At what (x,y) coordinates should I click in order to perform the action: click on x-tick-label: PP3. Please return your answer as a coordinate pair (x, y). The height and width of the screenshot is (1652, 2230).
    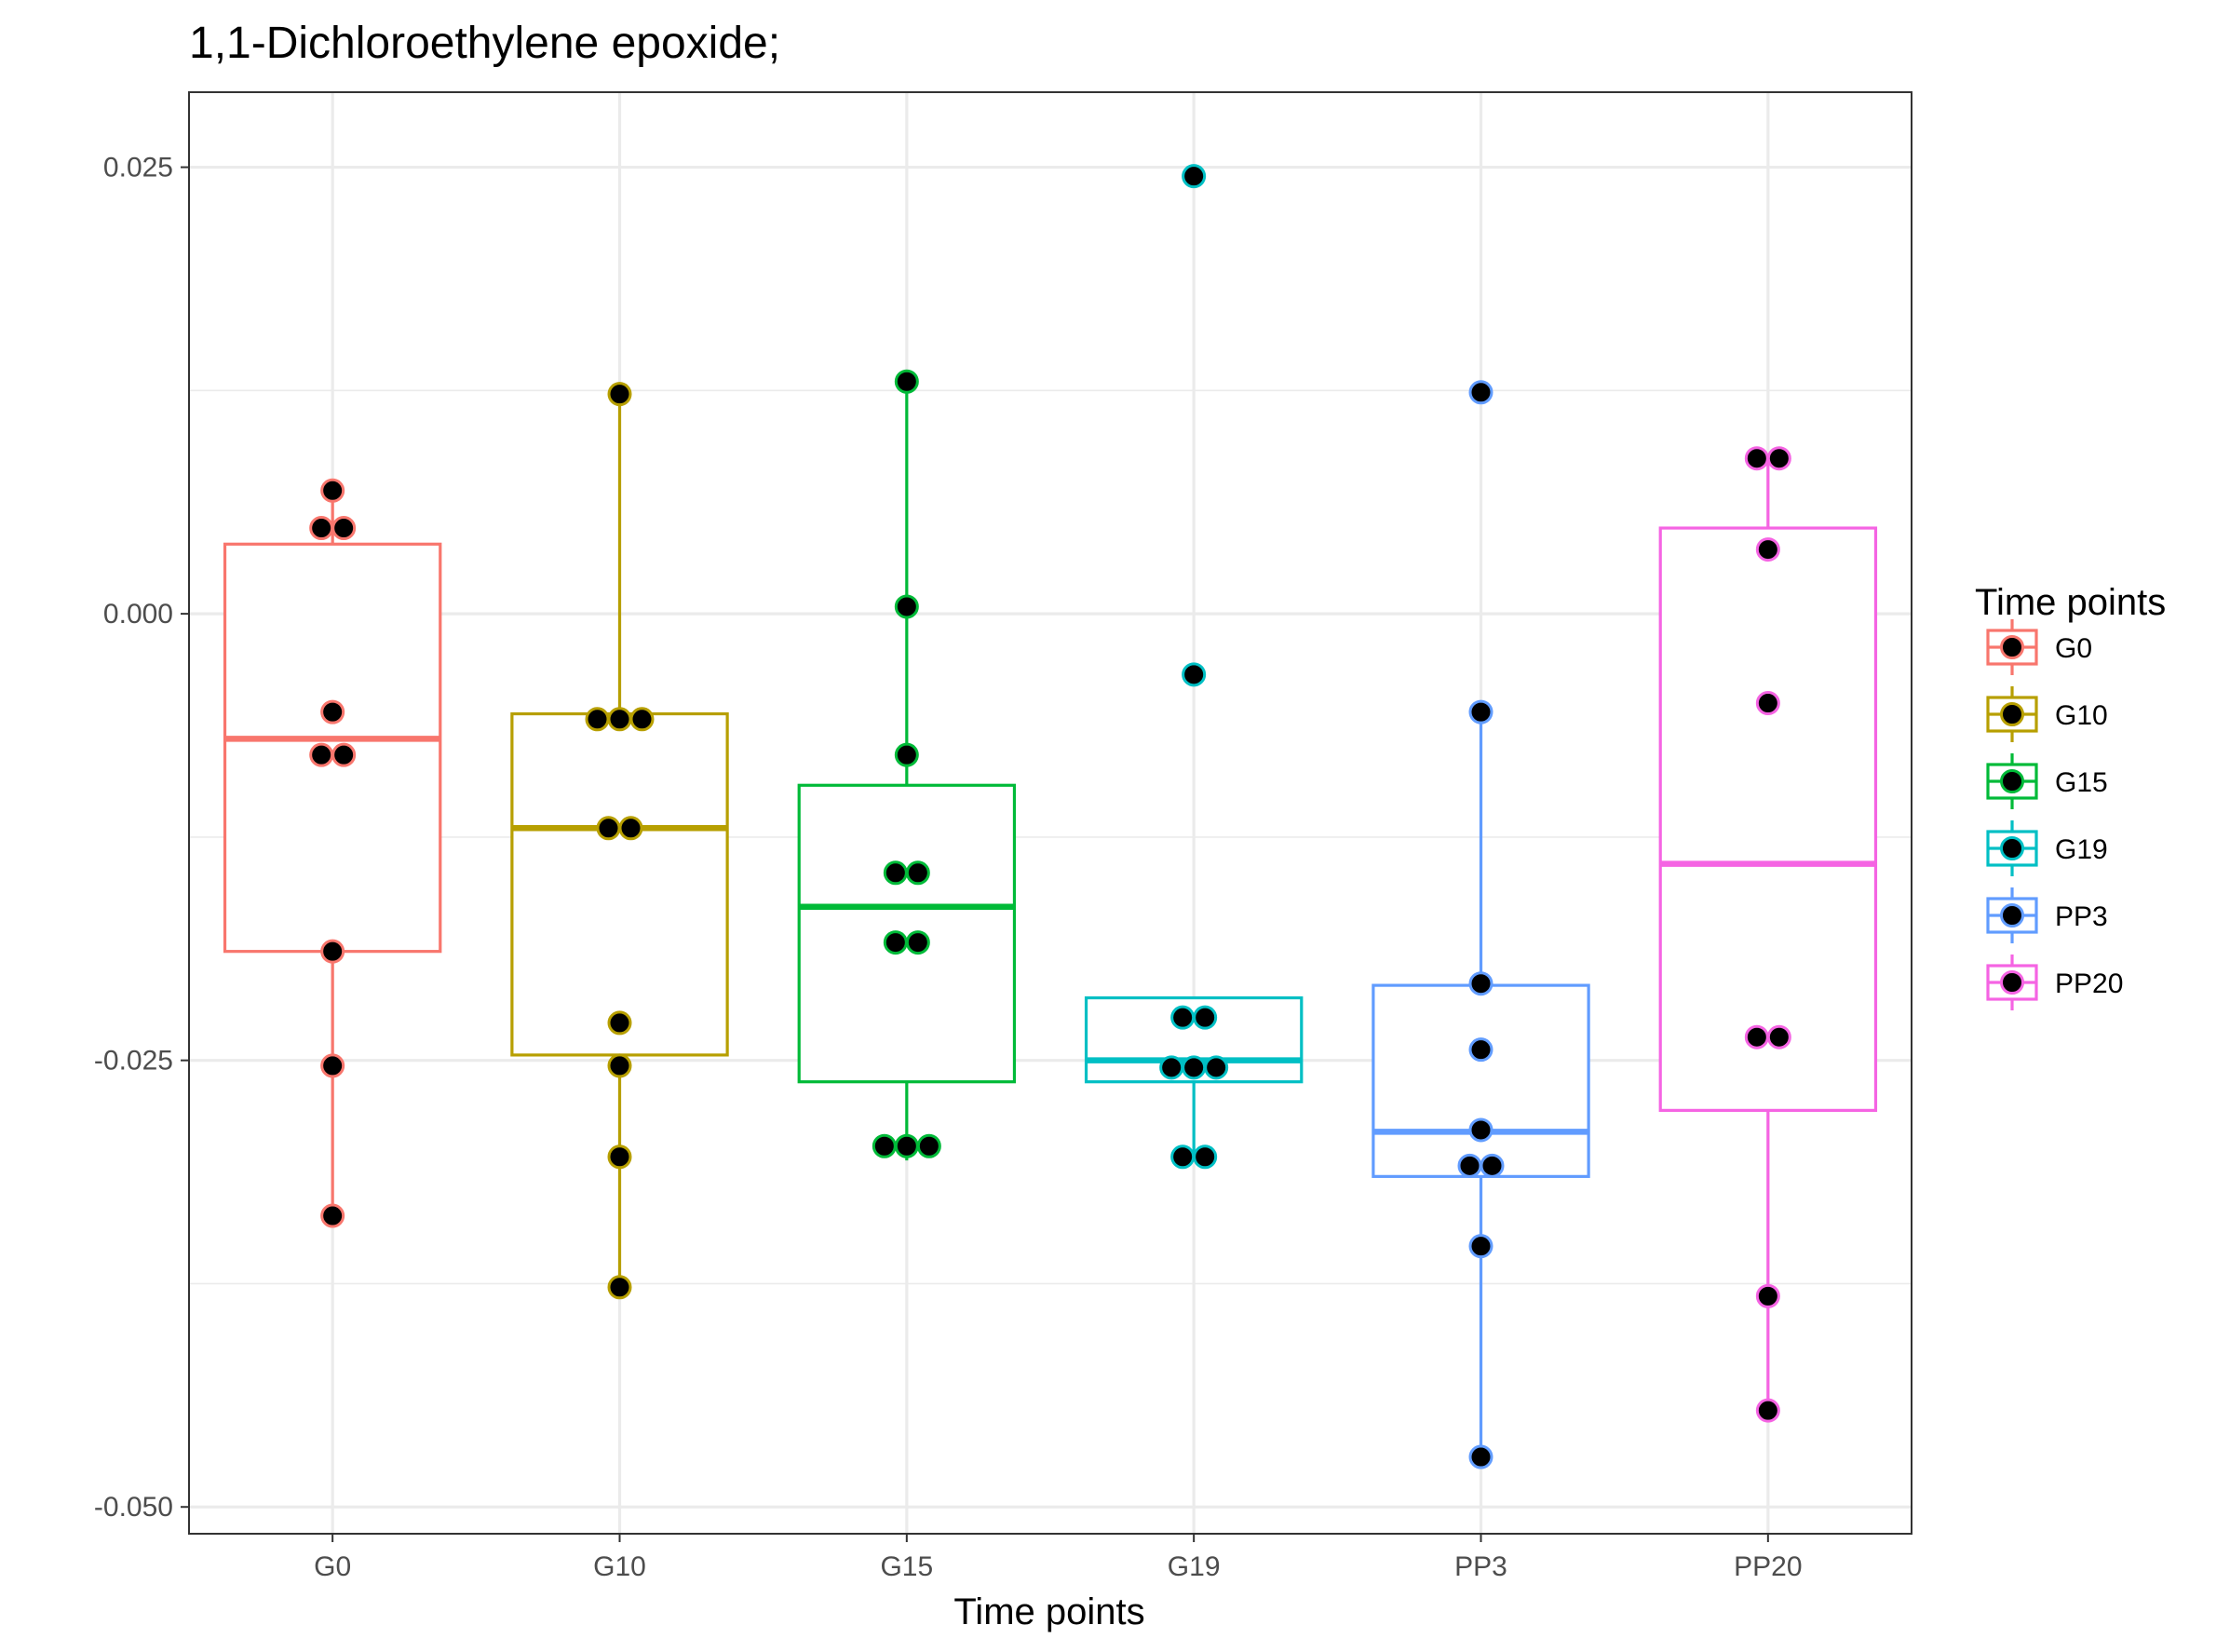
    Looking at the image, I should click on (1481, 1566).